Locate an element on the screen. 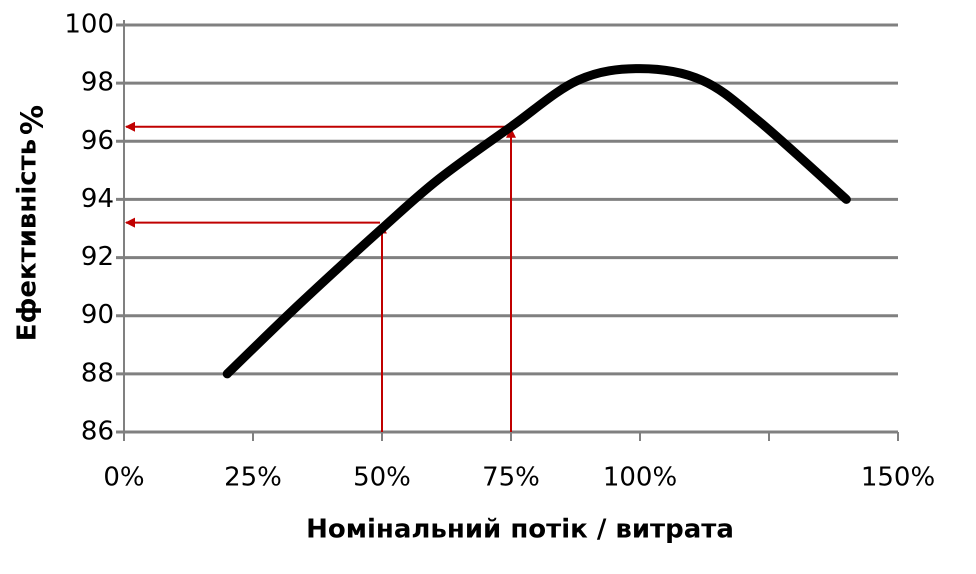 This screenshot has width=976, height=574. y-tick-label: 96 is located at coordinates (97, 141).